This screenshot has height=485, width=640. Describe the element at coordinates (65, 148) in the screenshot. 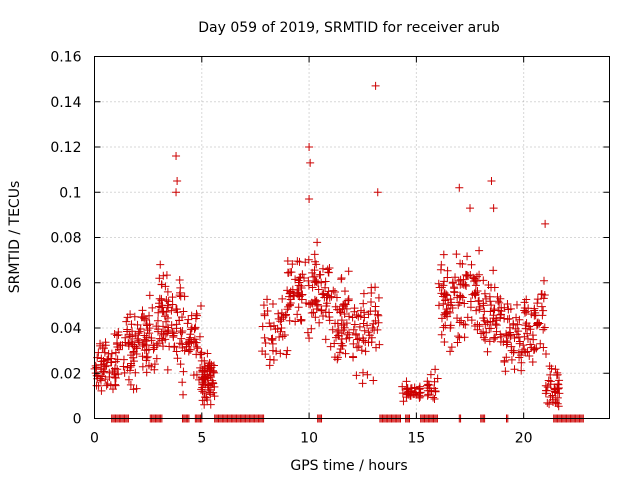

I see `y-tick-label: 0.12` at that location.